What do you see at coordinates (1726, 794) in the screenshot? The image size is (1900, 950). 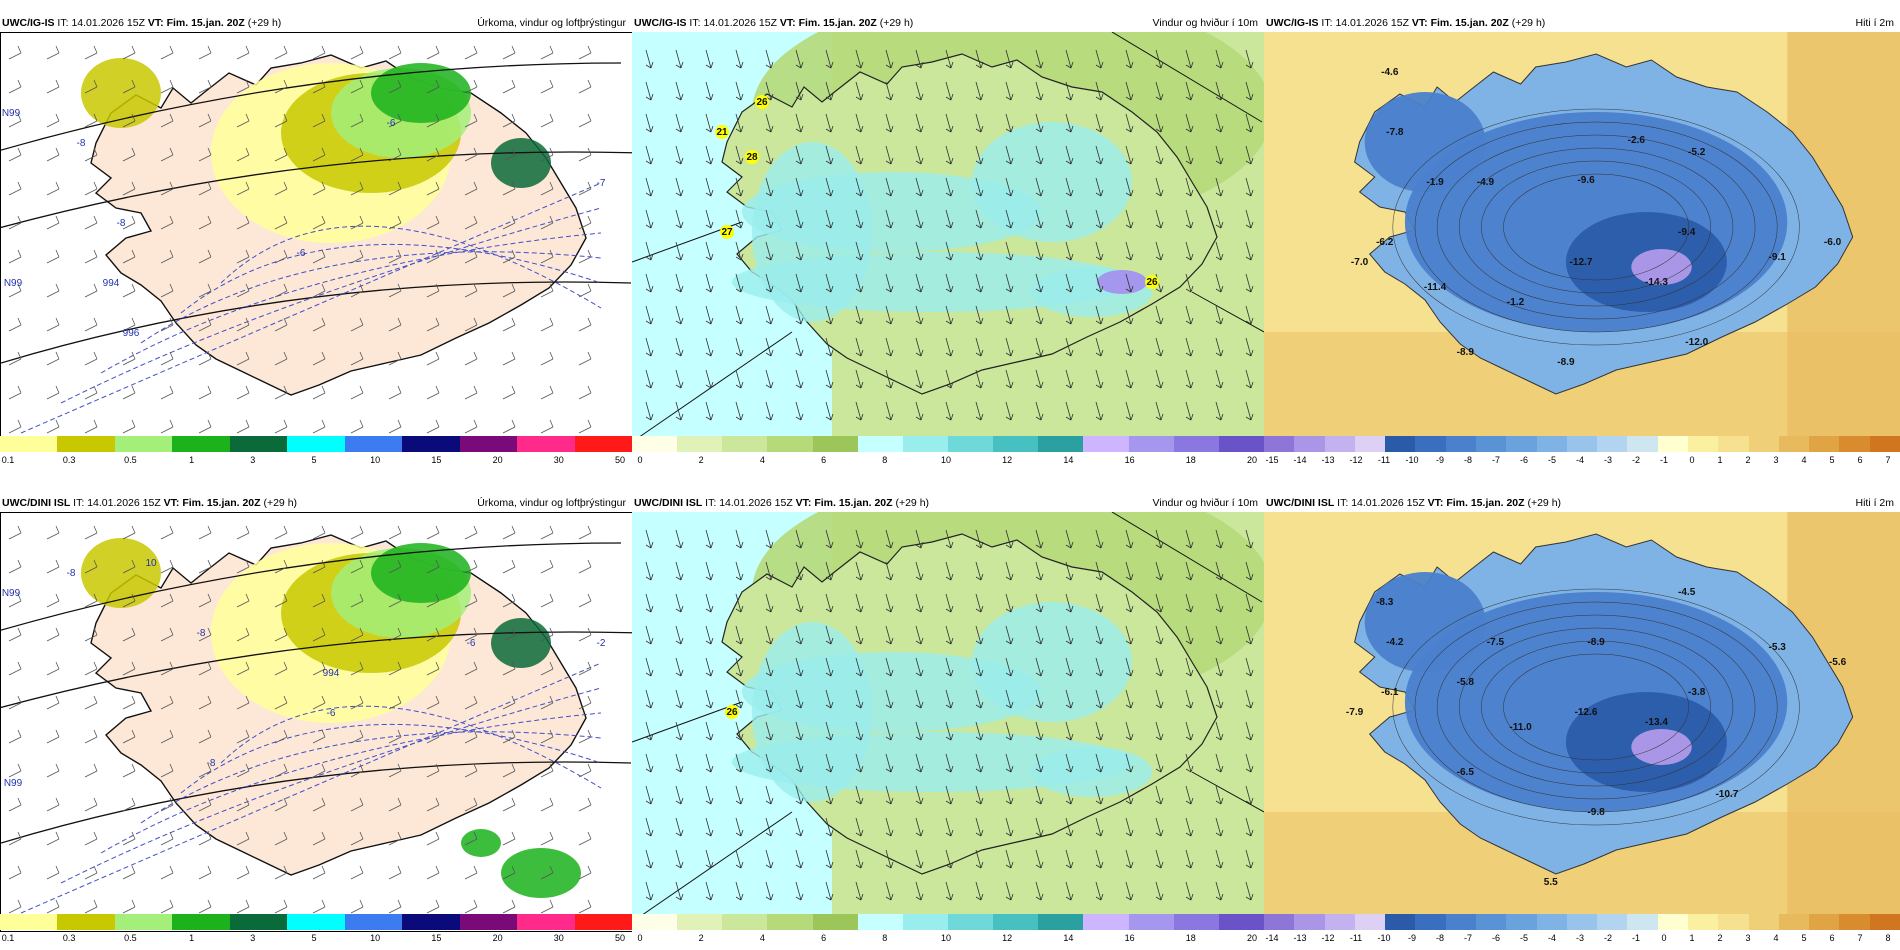 I see `temperature-label: -10.7` at bounding box center [1726, 794].